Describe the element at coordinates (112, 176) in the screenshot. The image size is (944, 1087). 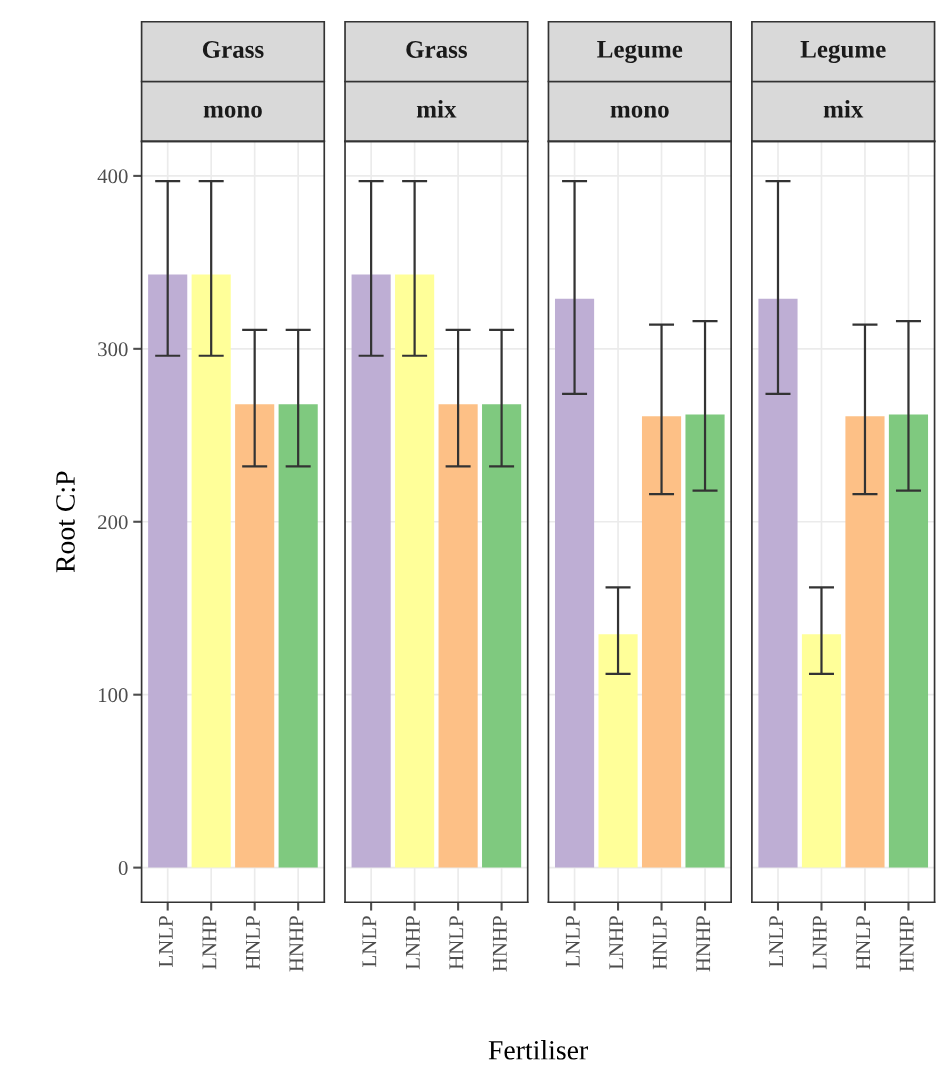
I see `y-tick-label: 400` at that location.